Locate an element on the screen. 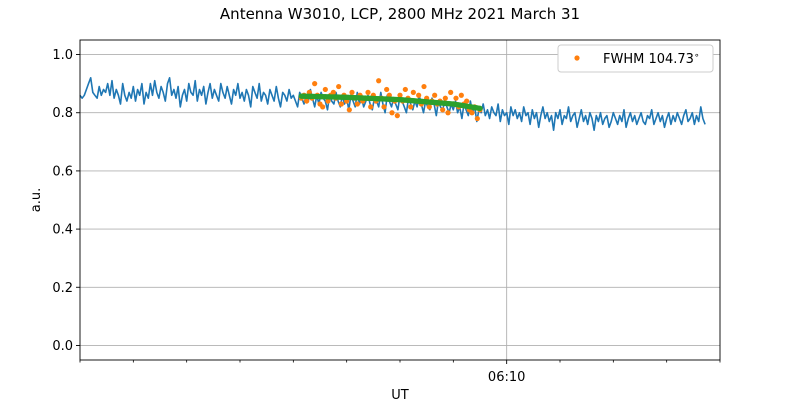 The height and width of the screenshot is (400, 800). x-axis-label: UT is located at coordinates (400, 394).